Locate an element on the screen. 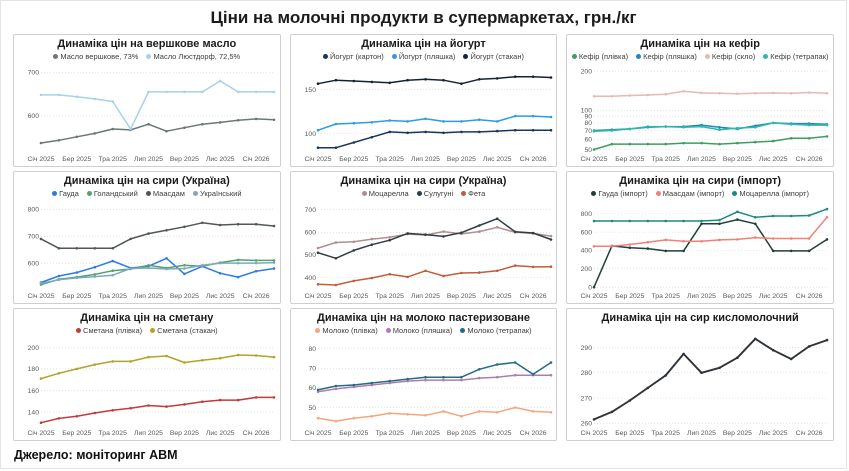  y-tick-label: 150 is located at coordinates (310, 90).